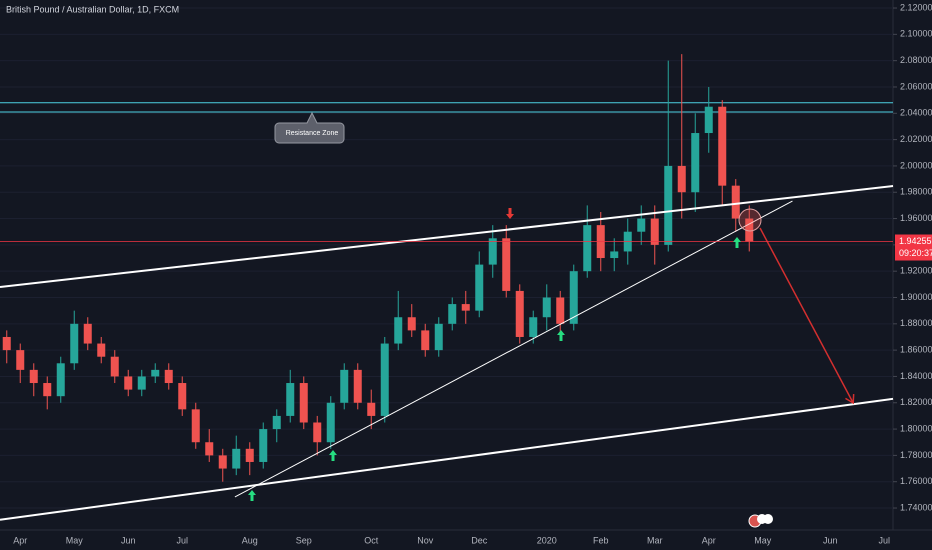 The width and height of the screenshot is (932, 550). I want to click on y-tick-label: 1.80000, so click(916, 428).